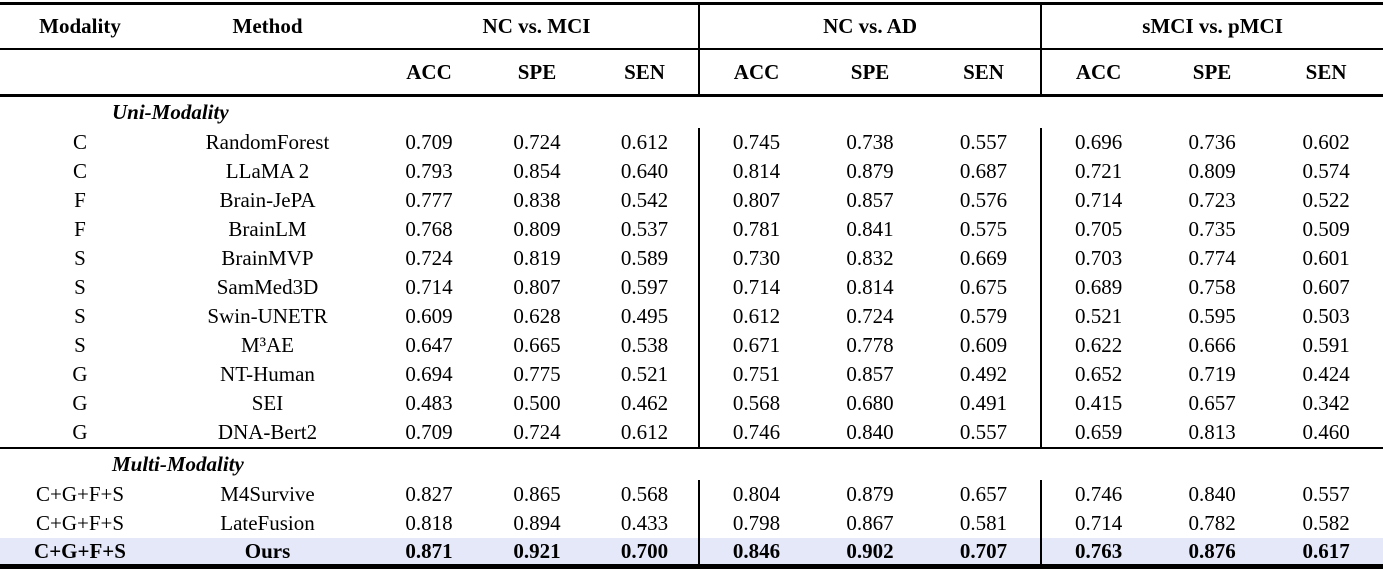 The height and width of the screenshot is (578, 1383). What do you see at coordinates (1212, 403) in the screenshot?
I see `value-cell: 0.657` at bounding box center [1212, 403].